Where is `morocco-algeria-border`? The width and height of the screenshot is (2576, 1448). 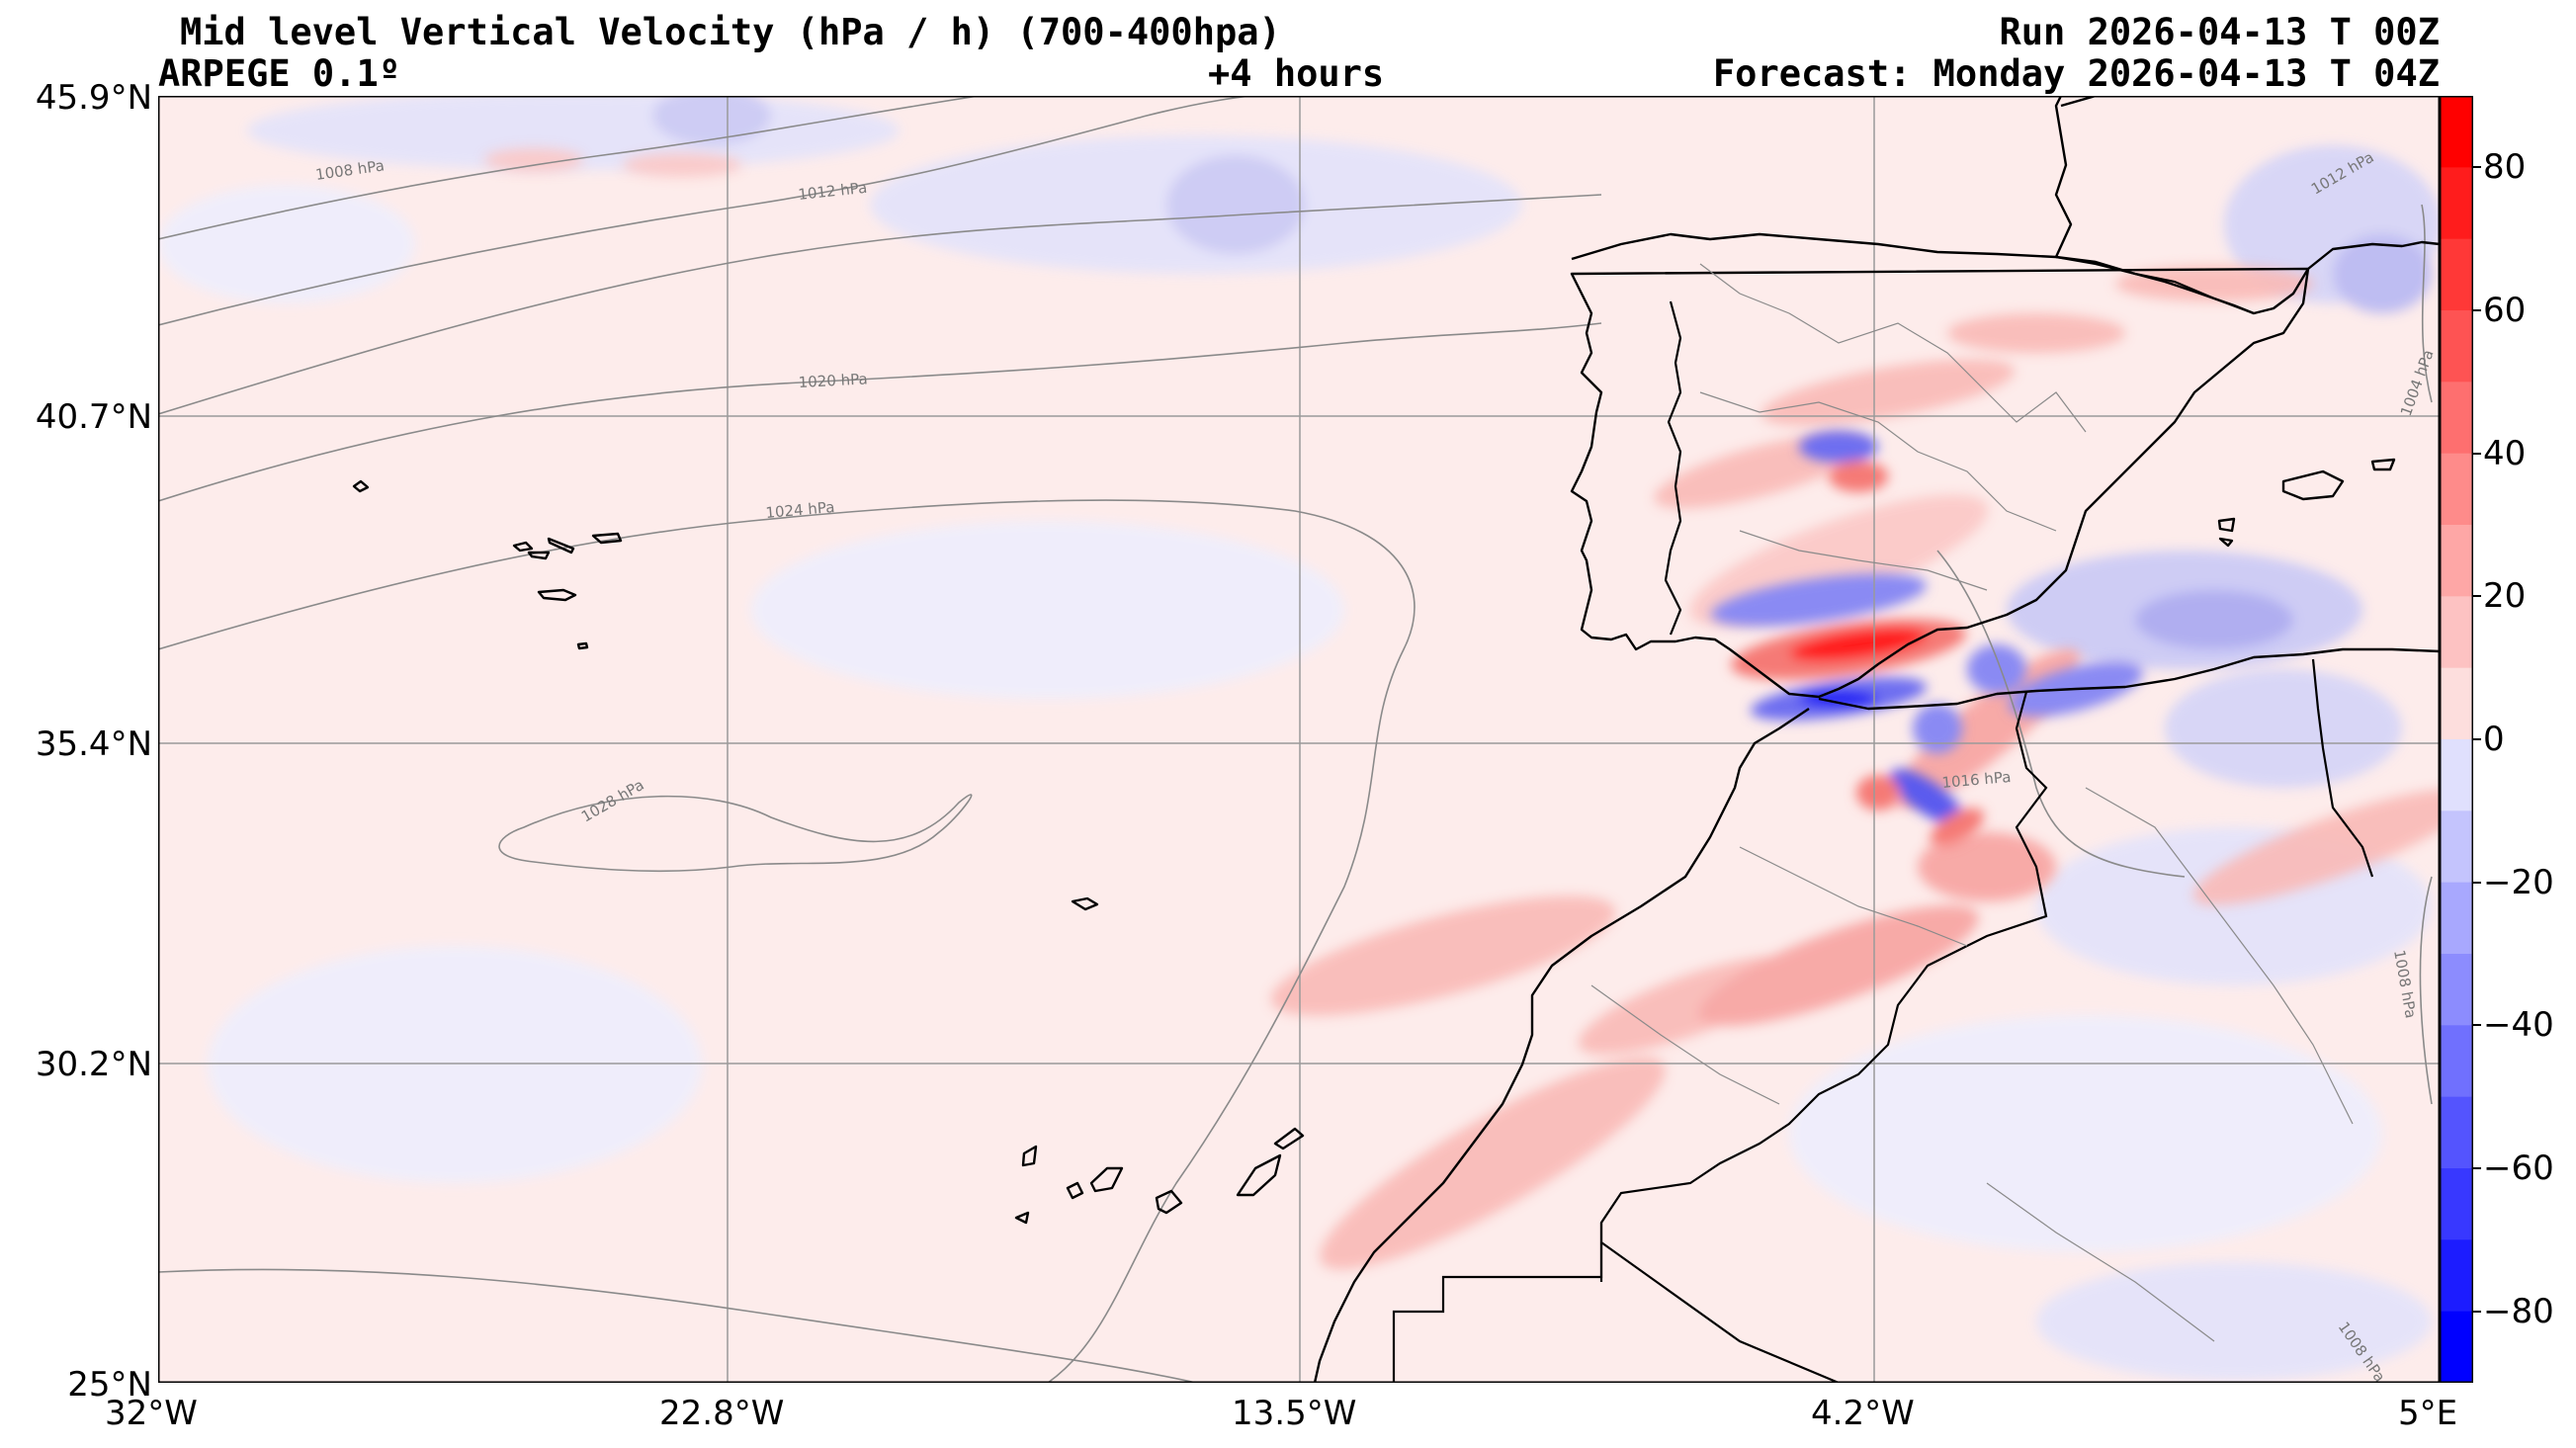 morocco-algeria-border is located at coordinates (1823, 986).